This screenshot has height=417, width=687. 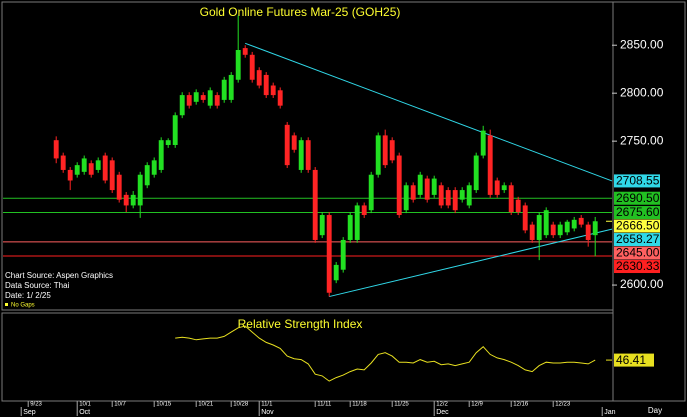 What do you see at coordinates (477, 405) in the screenshot?
I see `x-tick-label: 12/9` at bounding box center [477, 405].